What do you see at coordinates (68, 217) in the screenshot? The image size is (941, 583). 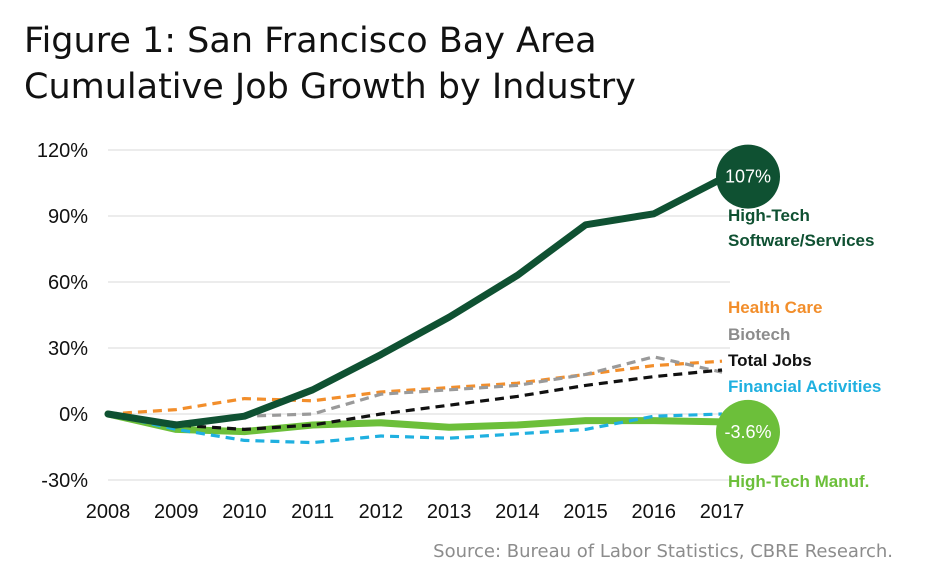 I see `y-tick-label: 90%` at bounding box center [68, 217].